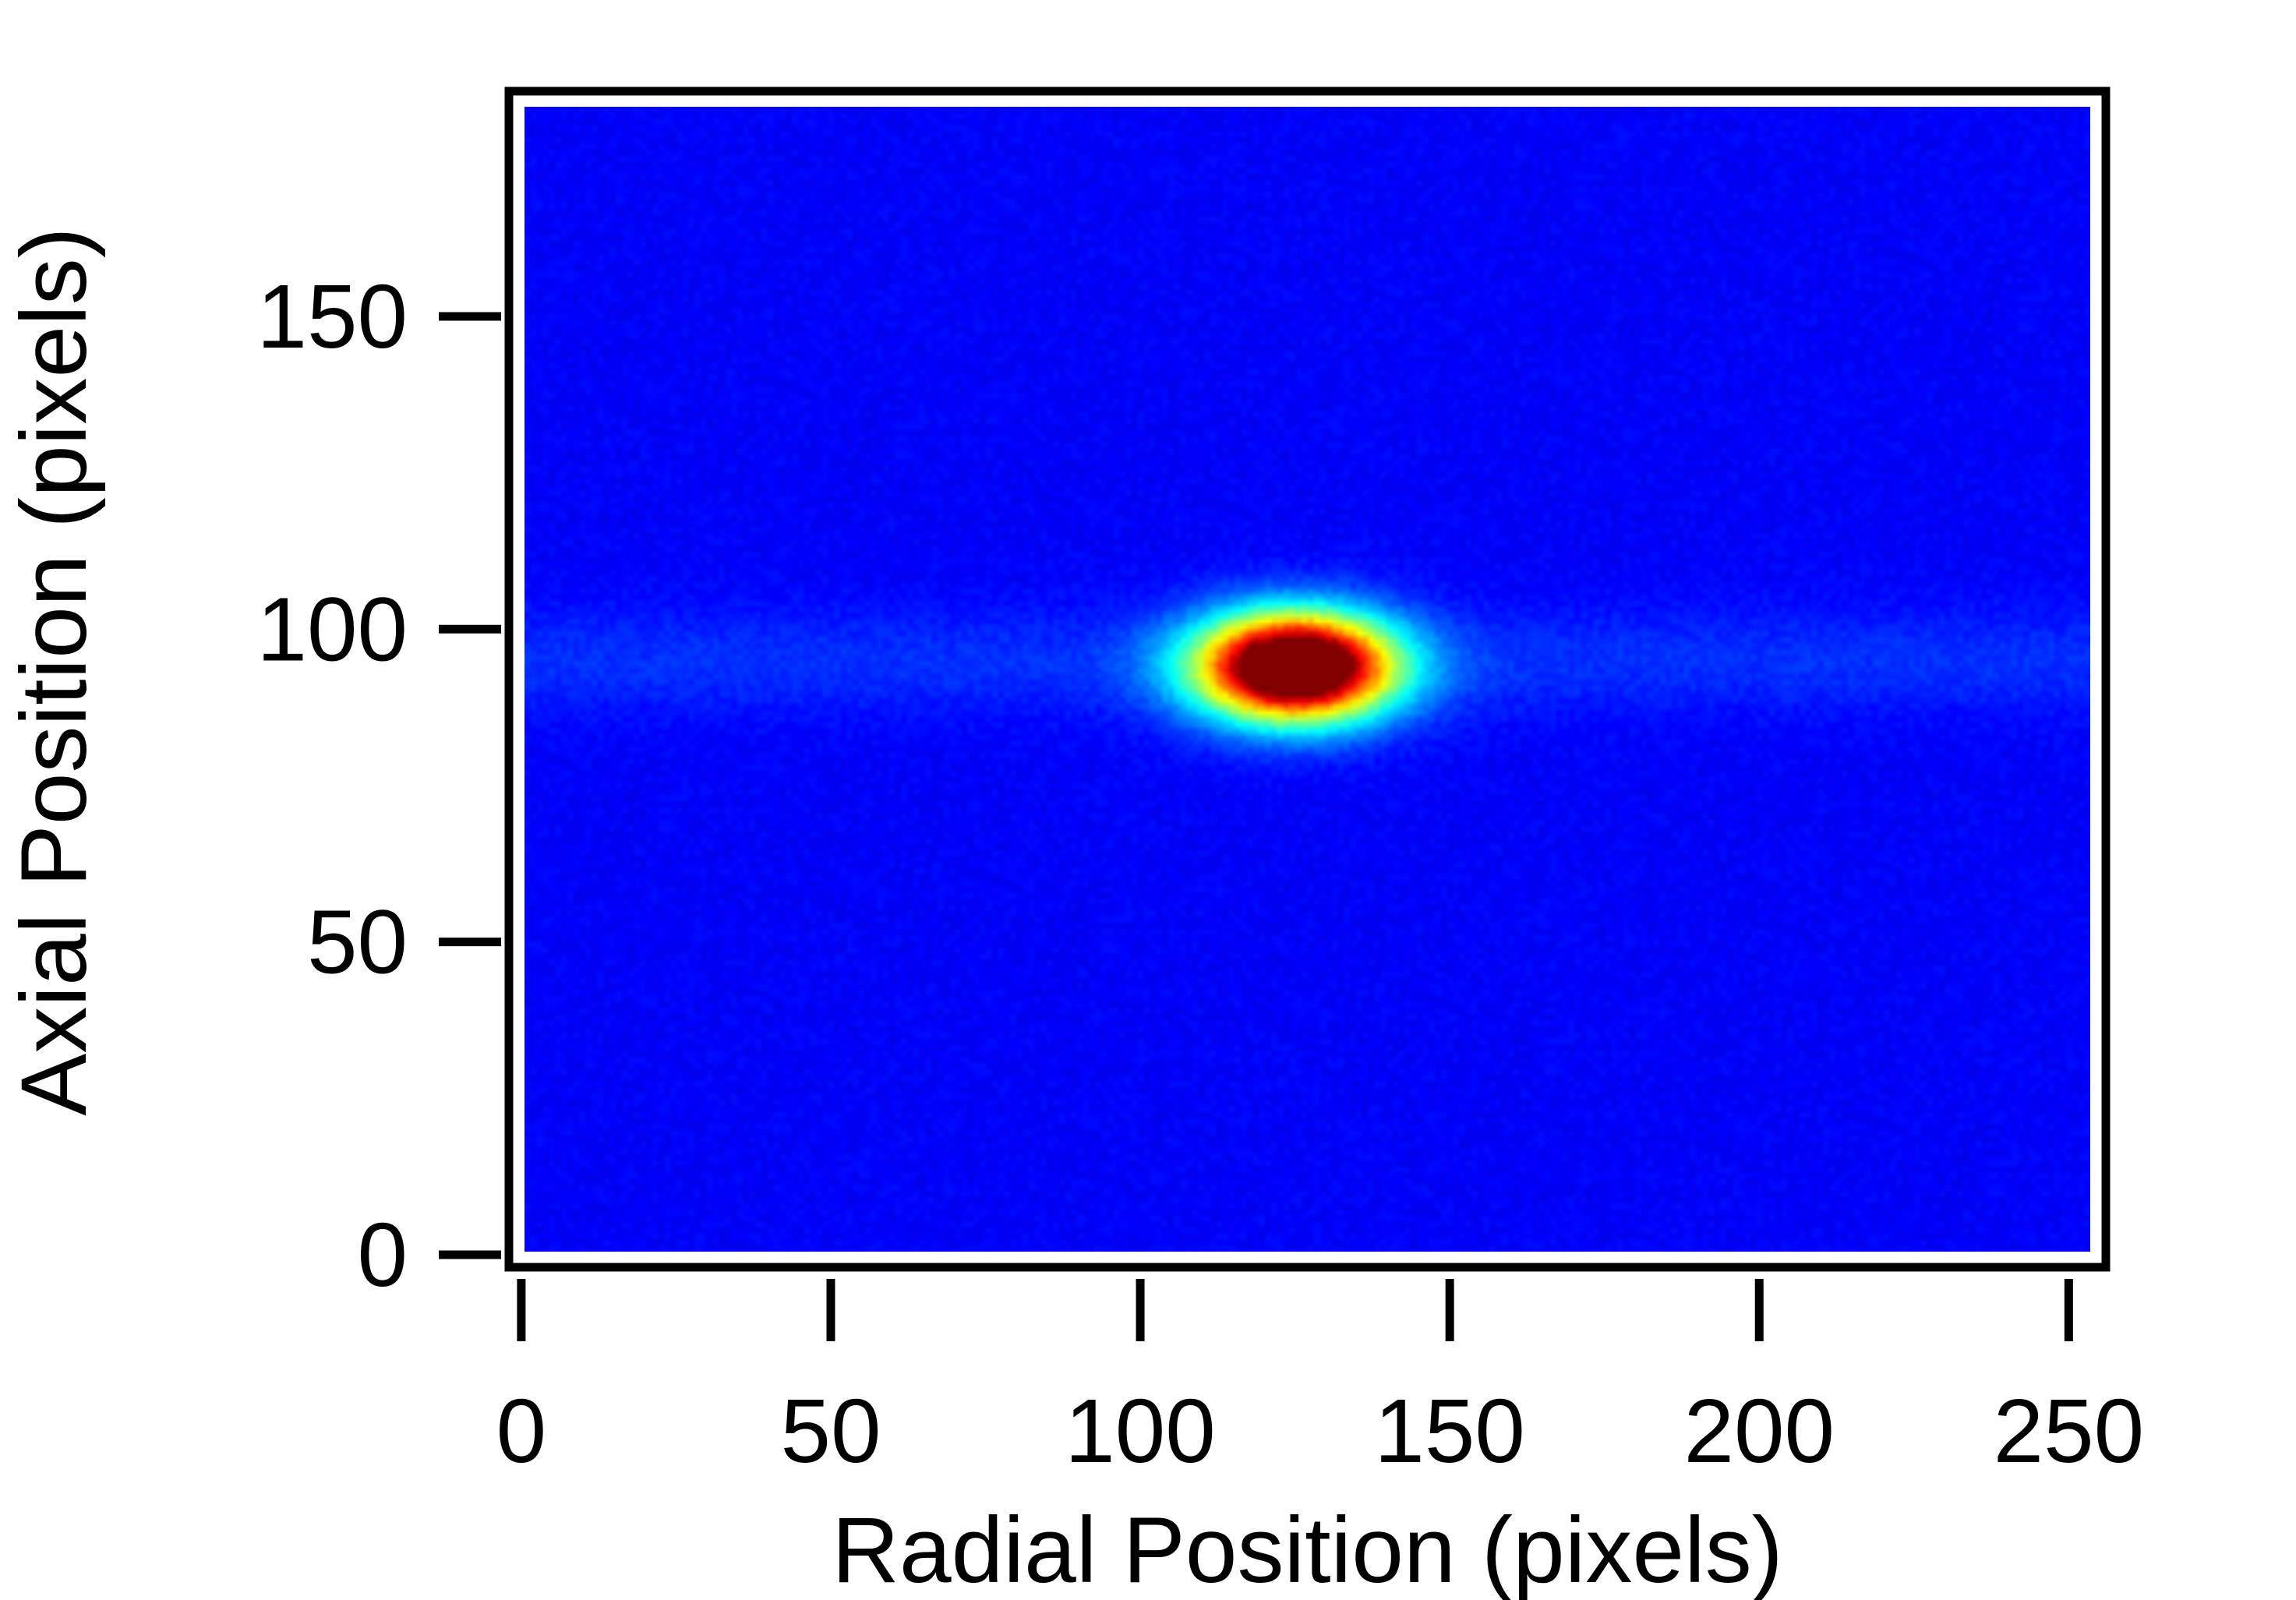  What do you see at coordinates (1320, 1380) in the screenshot?
I see `x-axis-ticks: 0 50 100 150 200 250` at bounding box center [1320, 1380].